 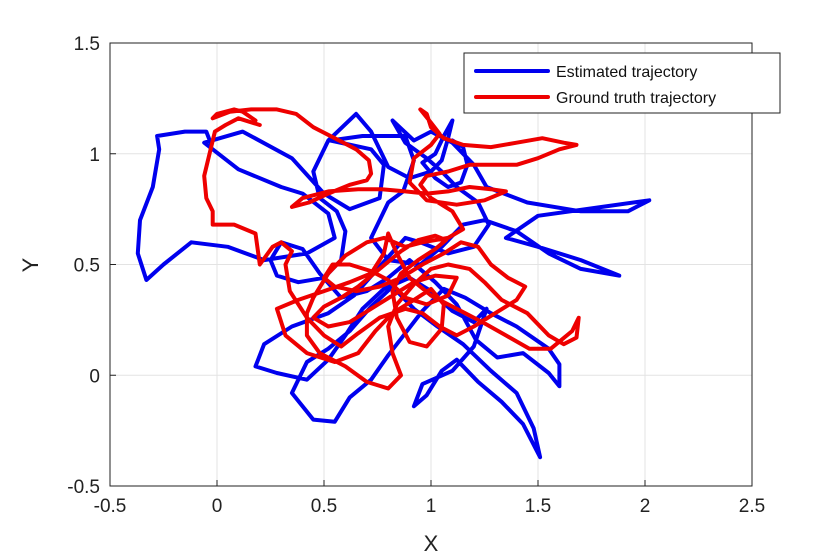 I want to click on x-tick-label: 2, so click(x=645, y=506).